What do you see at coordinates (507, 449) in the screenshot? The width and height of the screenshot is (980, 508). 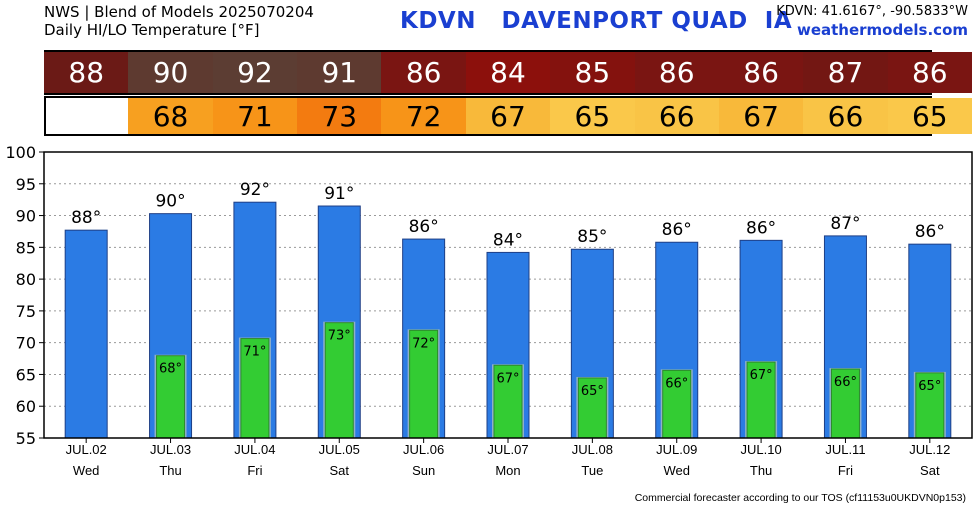 I see `x-tick-label: JUL.07` at bounding box center [507, 449].